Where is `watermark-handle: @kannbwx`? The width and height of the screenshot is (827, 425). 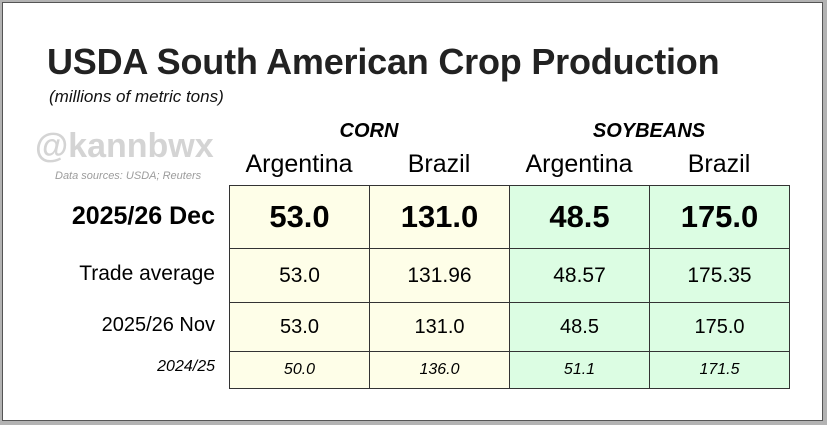
watermark-handle: @kannbwx is located at coordinates (124, 146).